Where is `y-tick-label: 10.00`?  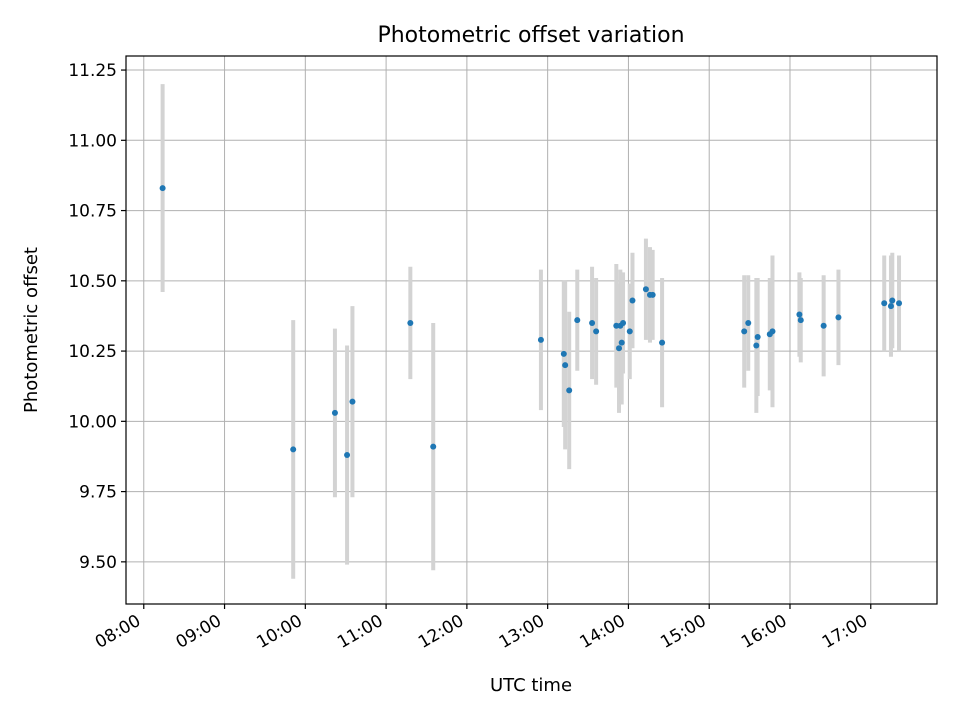 y-tick-label: 10.00 is located at coordinates (92, 422).